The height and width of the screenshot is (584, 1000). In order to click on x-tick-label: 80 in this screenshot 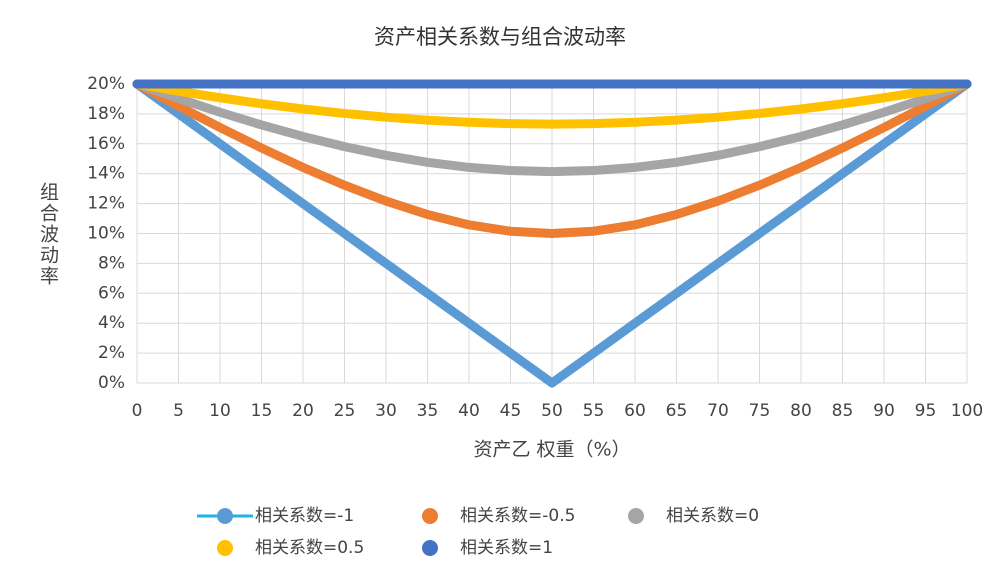, I will do `click(801, 411)`.